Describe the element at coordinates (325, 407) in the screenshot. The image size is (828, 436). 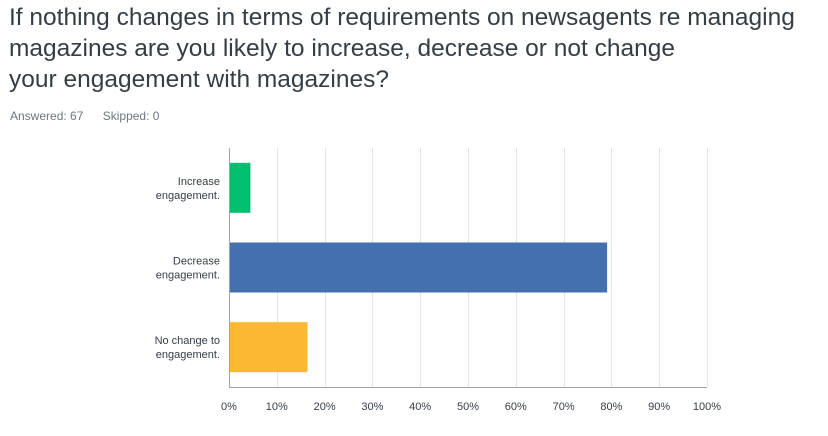
I see `x-tick-label-20: 20%` at that location.